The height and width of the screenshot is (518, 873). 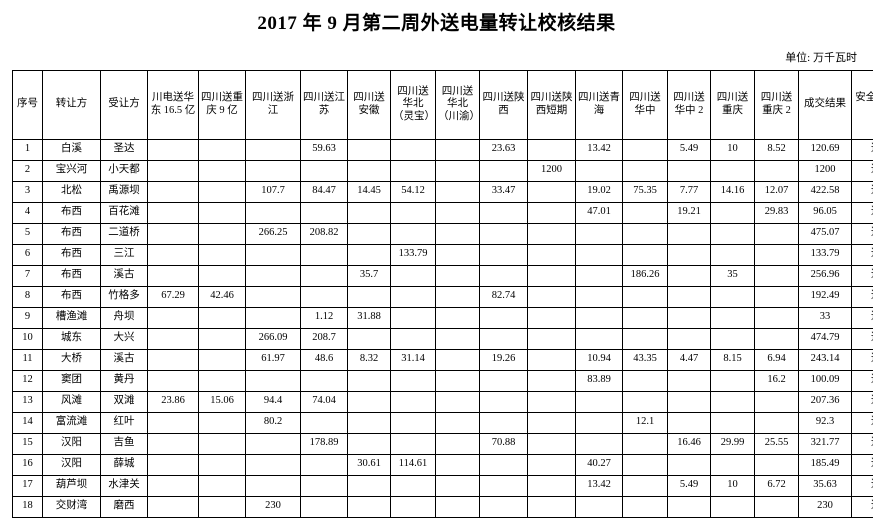 I want to click on column-header-conclusion: 安全校核结论, so click(x=862, y=104).